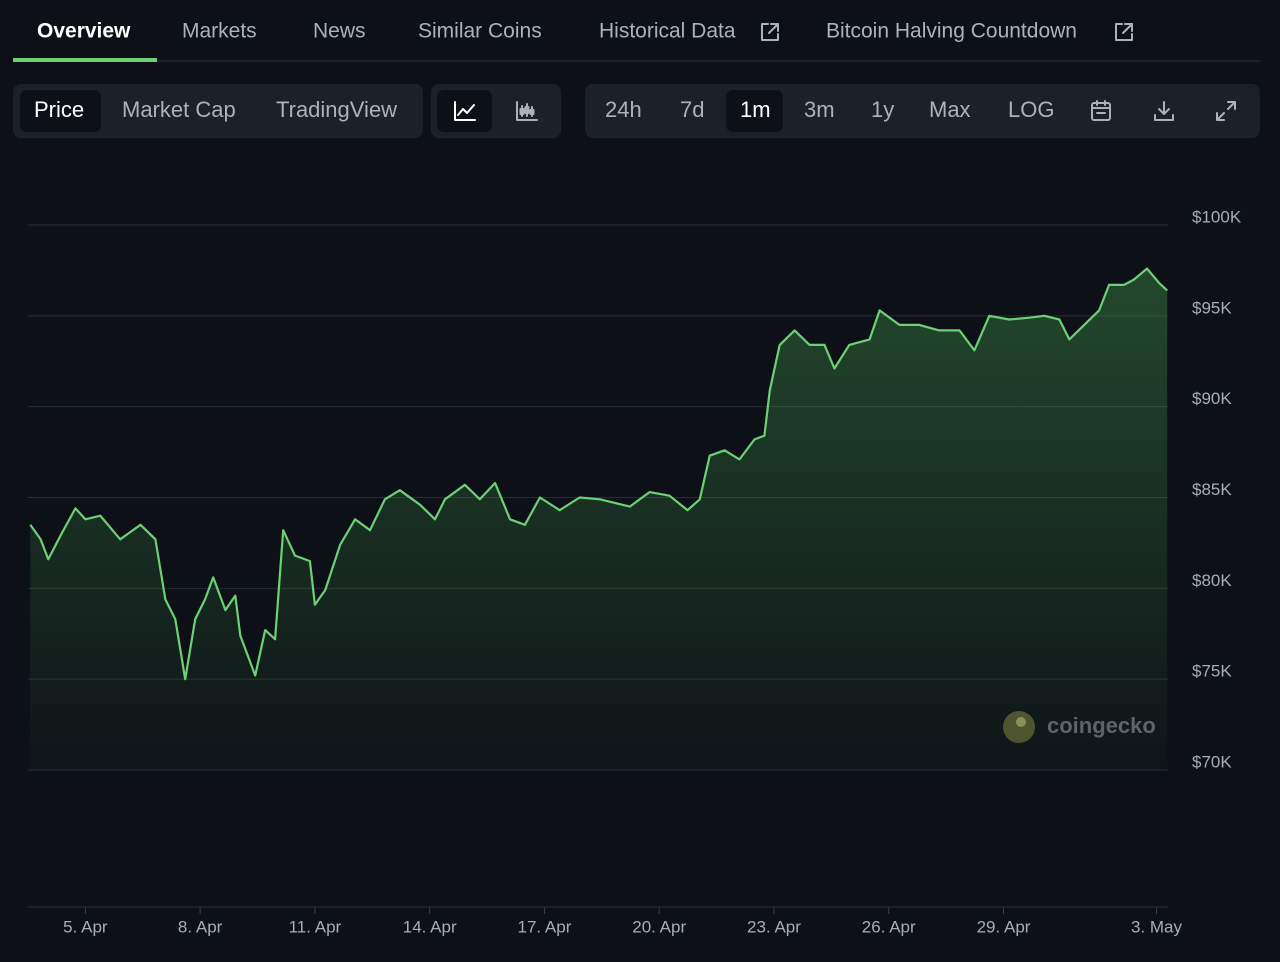 Image resolution: width=1280 pixels, height=962 pixels. I want to click on chart-kind-button: Price, so click(59, 109).